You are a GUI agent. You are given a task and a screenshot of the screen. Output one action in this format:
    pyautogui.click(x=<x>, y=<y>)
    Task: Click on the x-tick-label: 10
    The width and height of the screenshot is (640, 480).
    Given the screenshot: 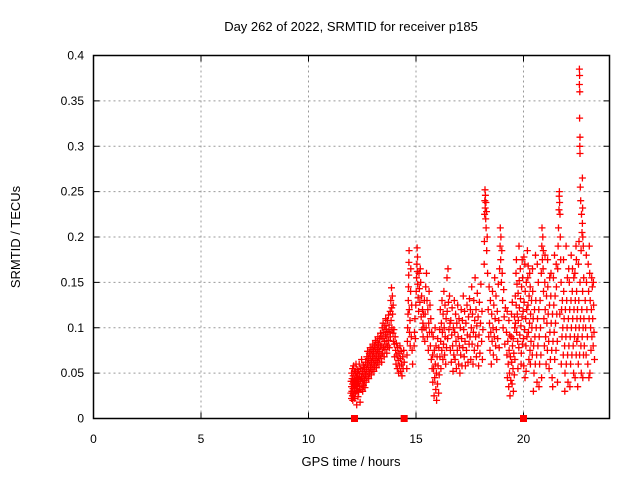 What is the action you would take?
    pyautogui.click(x=309, y=439)
    